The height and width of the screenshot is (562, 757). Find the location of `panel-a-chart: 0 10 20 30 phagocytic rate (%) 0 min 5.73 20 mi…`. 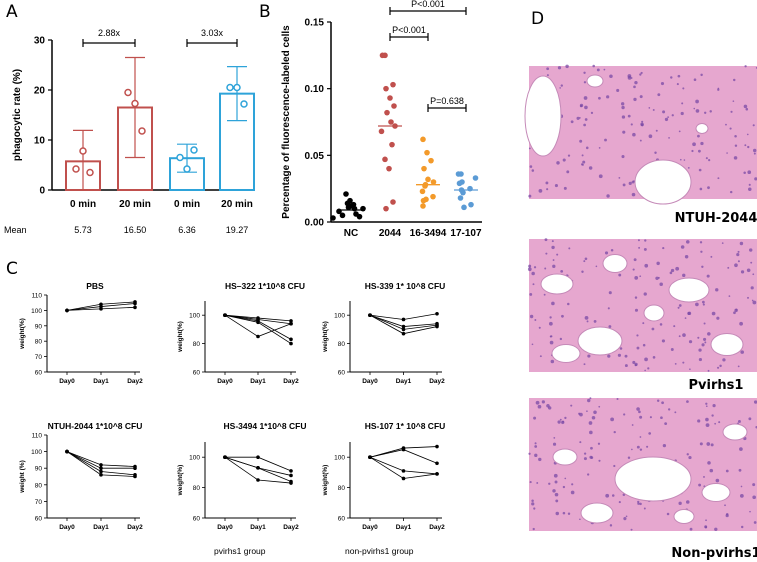

panel-a-chart: 0 10 20 30 phagocytic rate (%) 0 min 5.73 20 mi… is located at coordinates (129, 131).